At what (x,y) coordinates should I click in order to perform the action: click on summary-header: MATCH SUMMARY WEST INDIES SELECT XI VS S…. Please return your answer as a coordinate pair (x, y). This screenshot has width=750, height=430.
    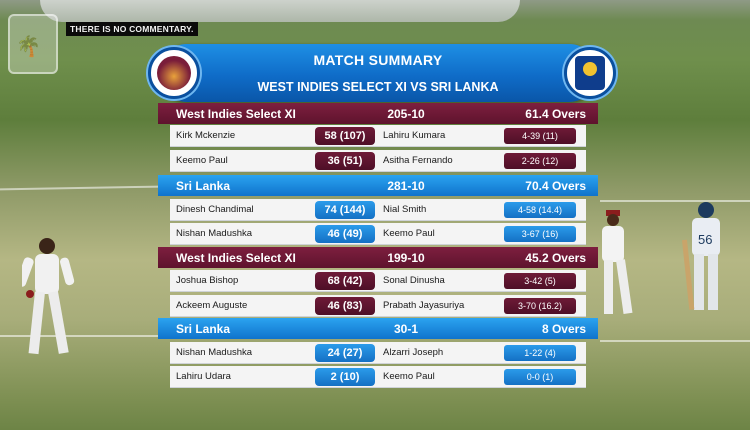
    Looking at the image, I should click on (382, 73).